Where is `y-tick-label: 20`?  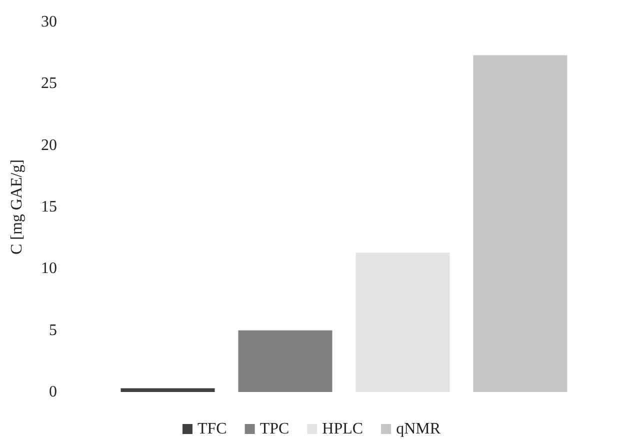
y-tick-label: 20 is located at coordinates (49, 145).